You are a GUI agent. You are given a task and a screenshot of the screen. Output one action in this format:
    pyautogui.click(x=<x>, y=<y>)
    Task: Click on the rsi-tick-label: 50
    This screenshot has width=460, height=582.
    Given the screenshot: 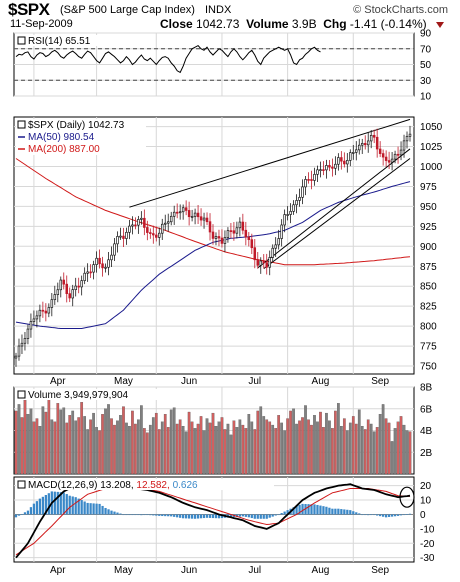 What is the action you would take?
    pyautogui.click(x=426, y=65)
    